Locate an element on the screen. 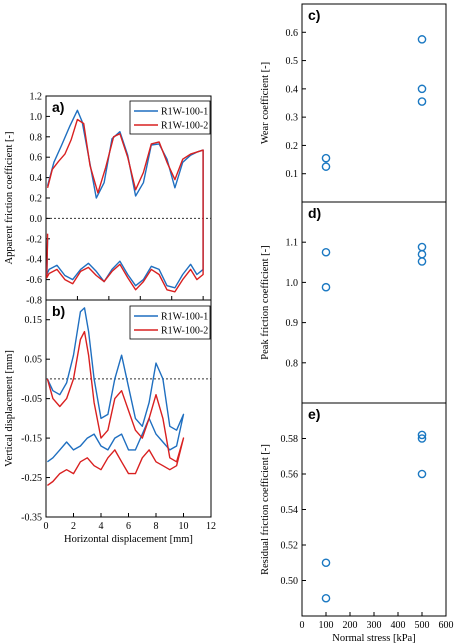 The width and height of the screenshot is (474, 644). y-tick-label: 0.50 is located at coordinates (290, 581).